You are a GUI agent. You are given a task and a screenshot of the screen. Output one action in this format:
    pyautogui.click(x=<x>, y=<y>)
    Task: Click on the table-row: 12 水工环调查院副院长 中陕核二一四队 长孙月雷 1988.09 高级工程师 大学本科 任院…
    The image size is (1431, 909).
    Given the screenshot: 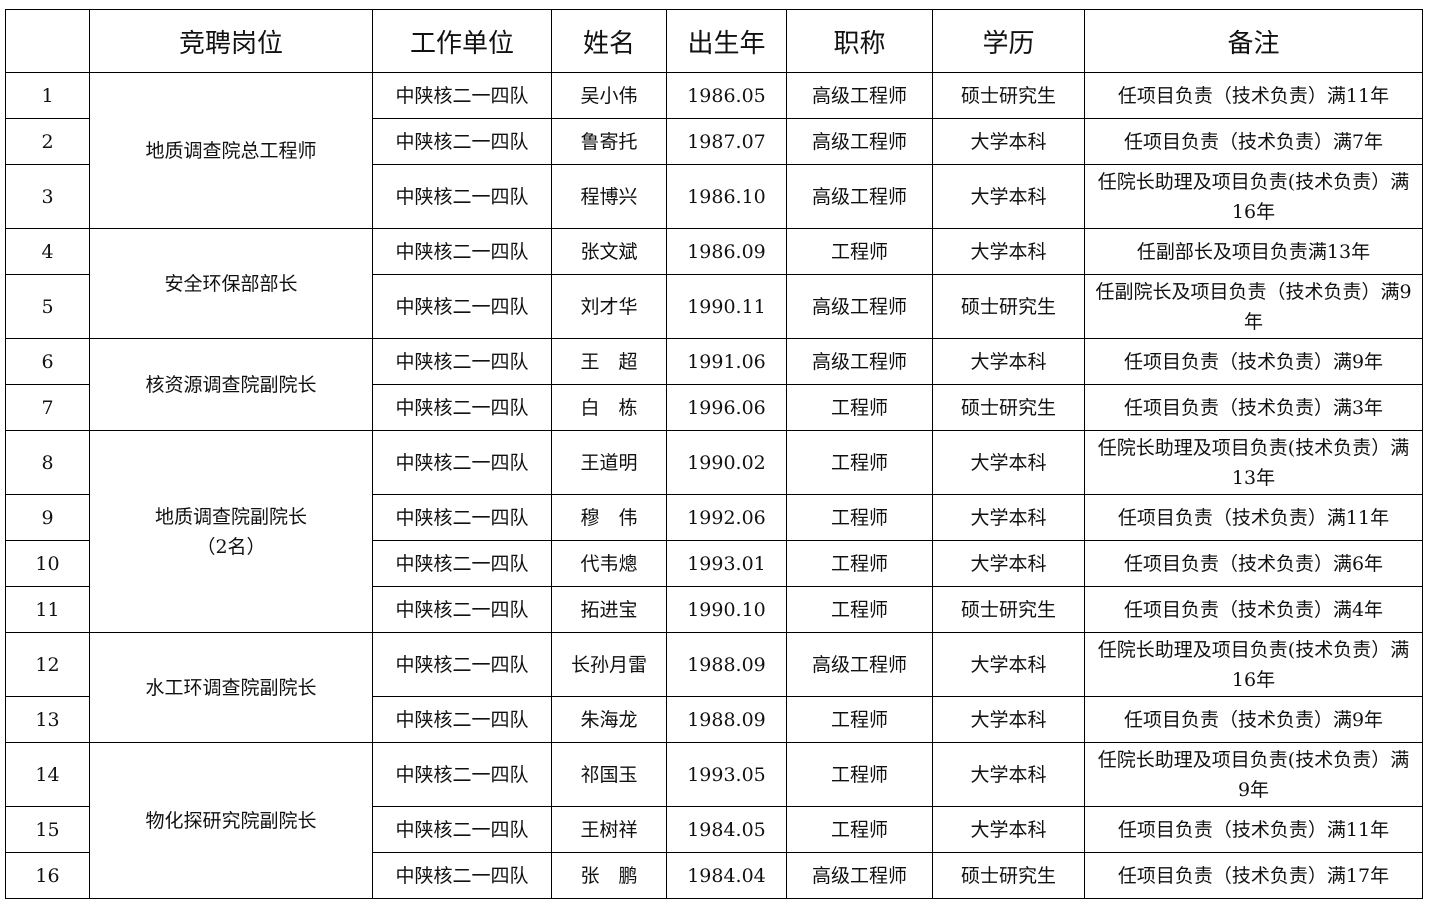 What is the action you would take?
    pyautogui.click(x=714, y=687)
    